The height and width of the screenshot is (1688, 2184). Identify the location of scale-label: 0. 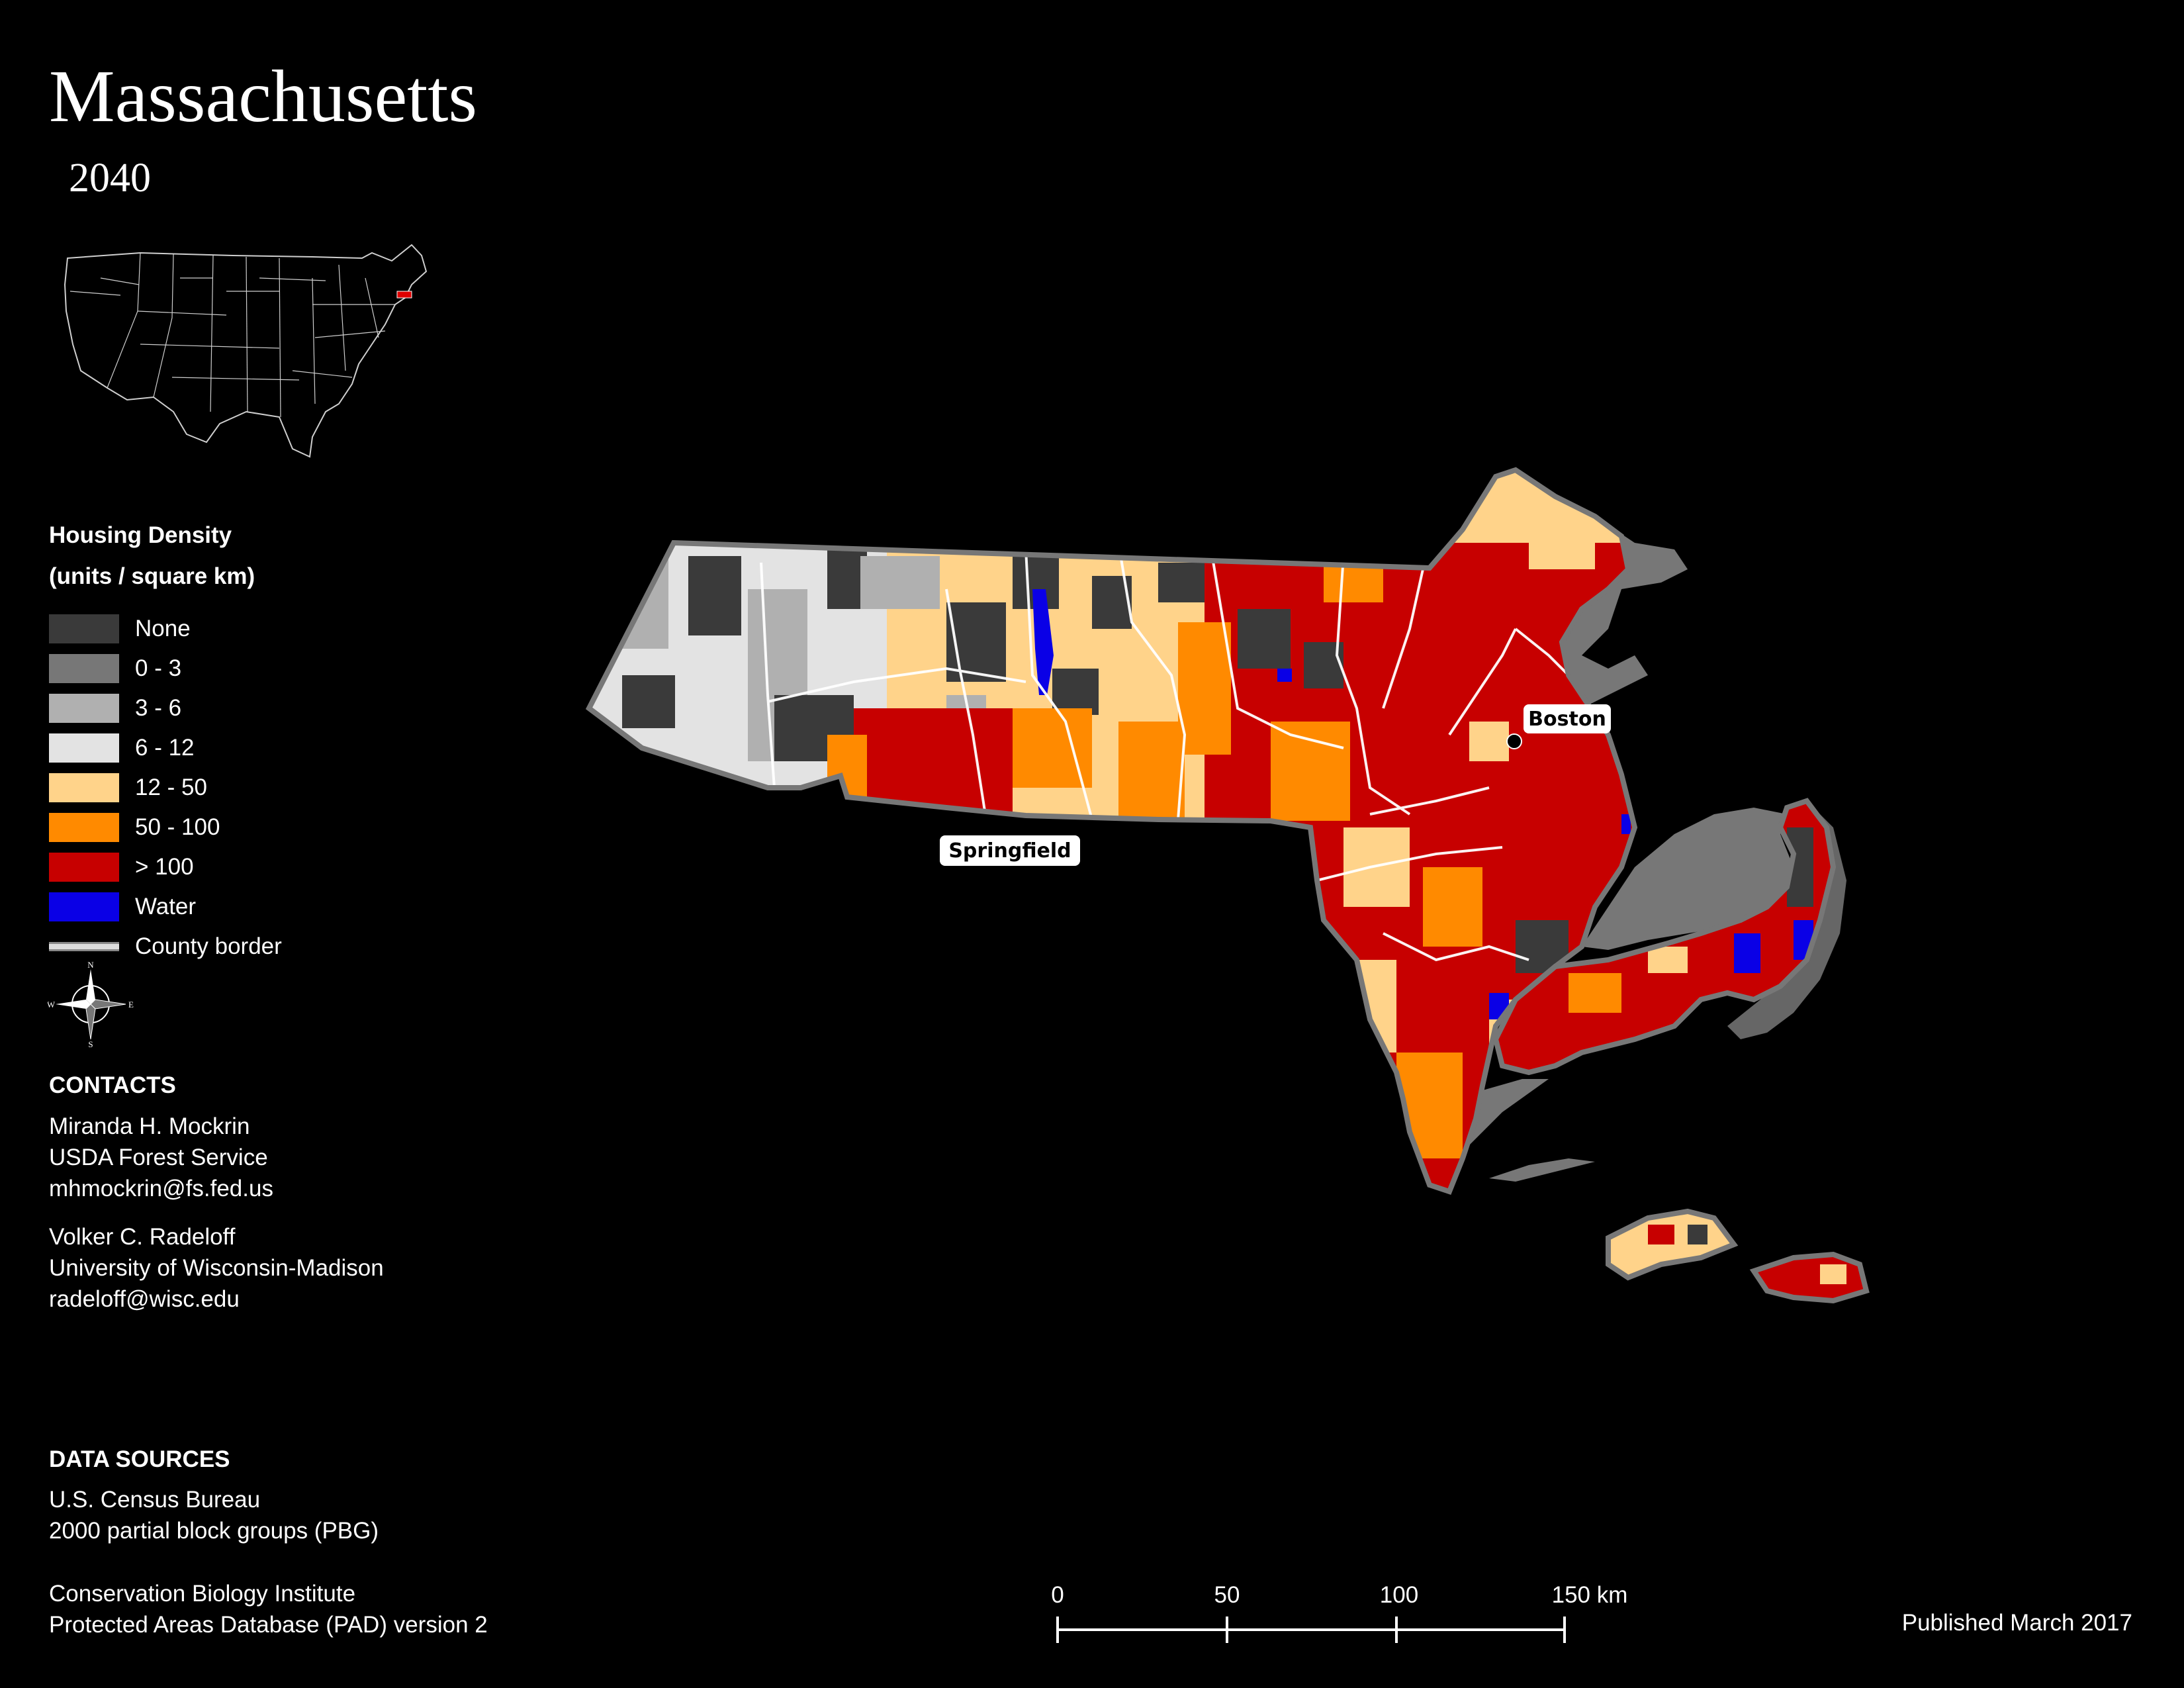
(1057, 1595).